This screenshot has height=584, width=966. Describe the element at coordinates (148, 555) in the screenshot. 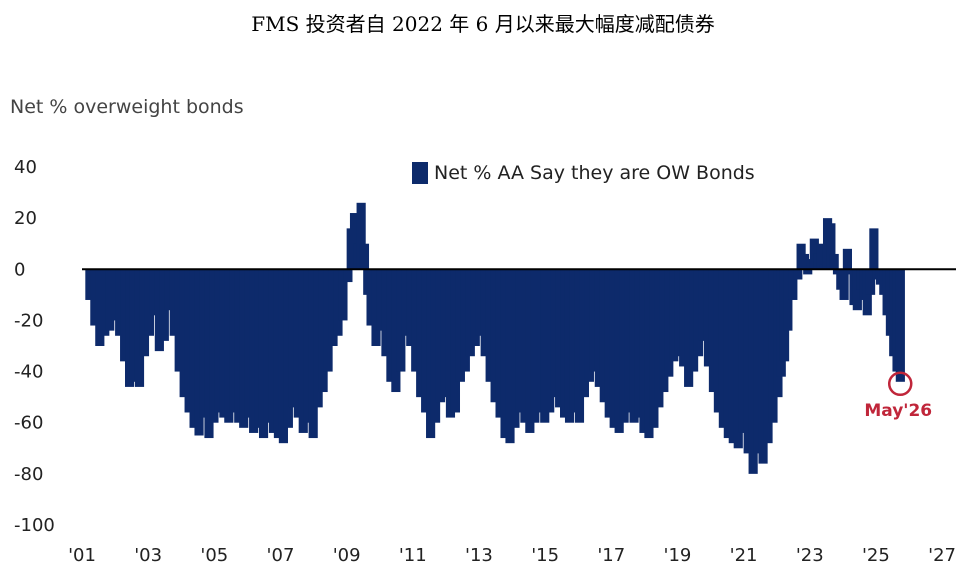

I see `x-tick-label: '03` at that location.